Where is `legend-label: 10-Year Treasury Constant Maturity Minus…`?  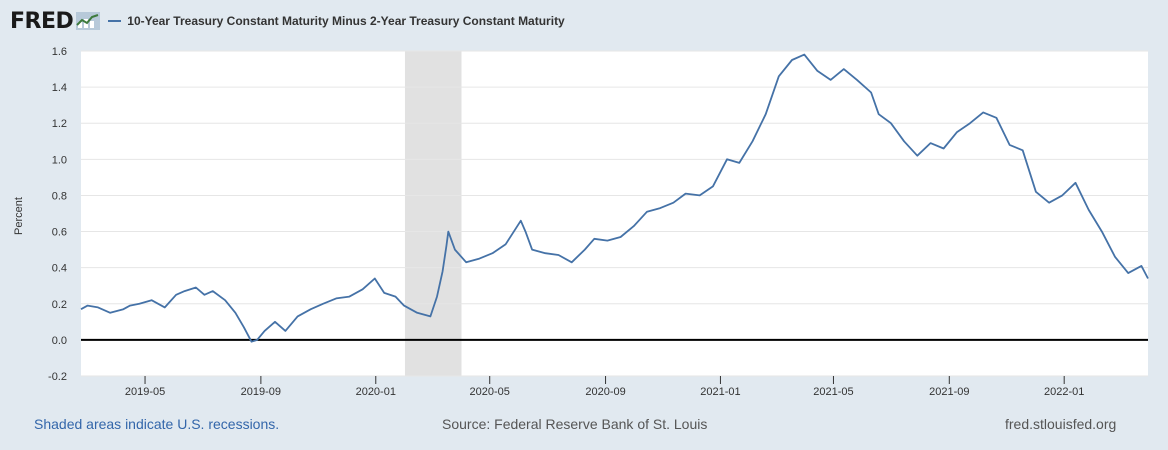
legend-label: 10-Year Treasury Constant Maturity Minus… is located at coordinates (346, 21).